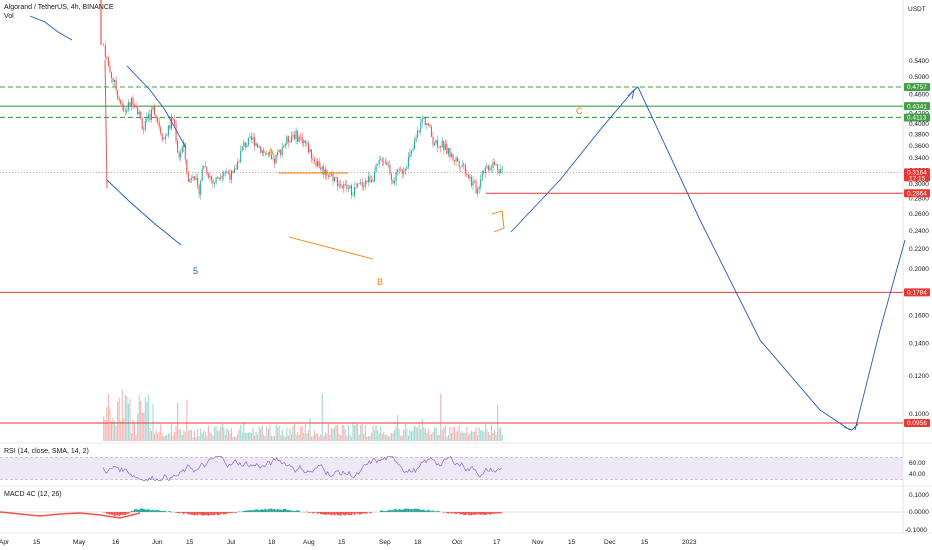 The height and width of the screenshot is (550, 932). Describe the element at coordinates (919, 344) in the screenshot. I see `price-tick-label: 0.1400` at that location.